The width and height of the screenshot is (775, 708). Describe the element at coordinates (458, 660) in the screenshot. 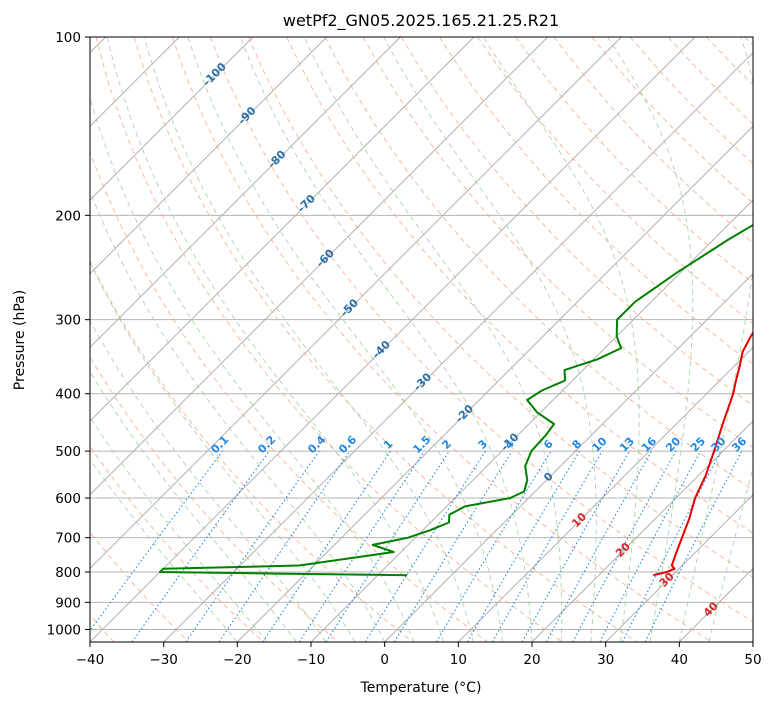

I see `x-tick-label: 10` at that location.